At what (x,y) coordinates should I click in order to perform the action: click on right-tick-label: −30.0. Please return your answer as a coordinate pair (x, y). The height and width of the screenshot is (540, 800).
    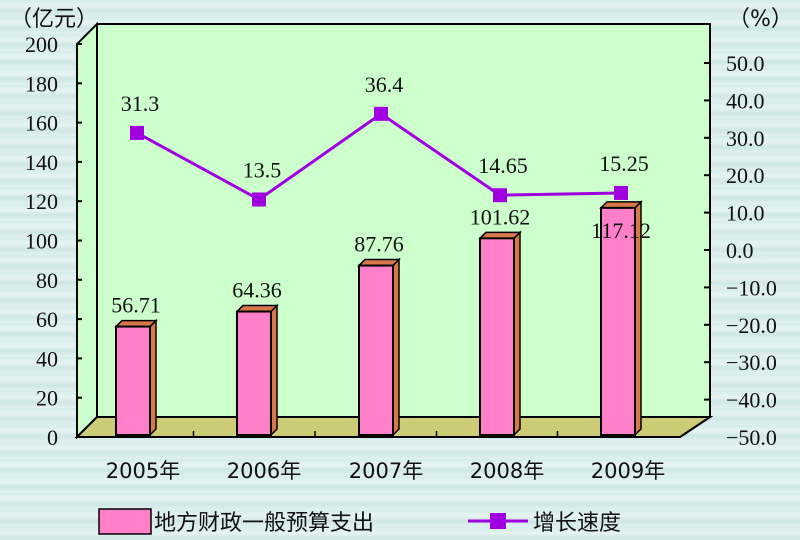
    Looking at the image, I should click on (751, 362).